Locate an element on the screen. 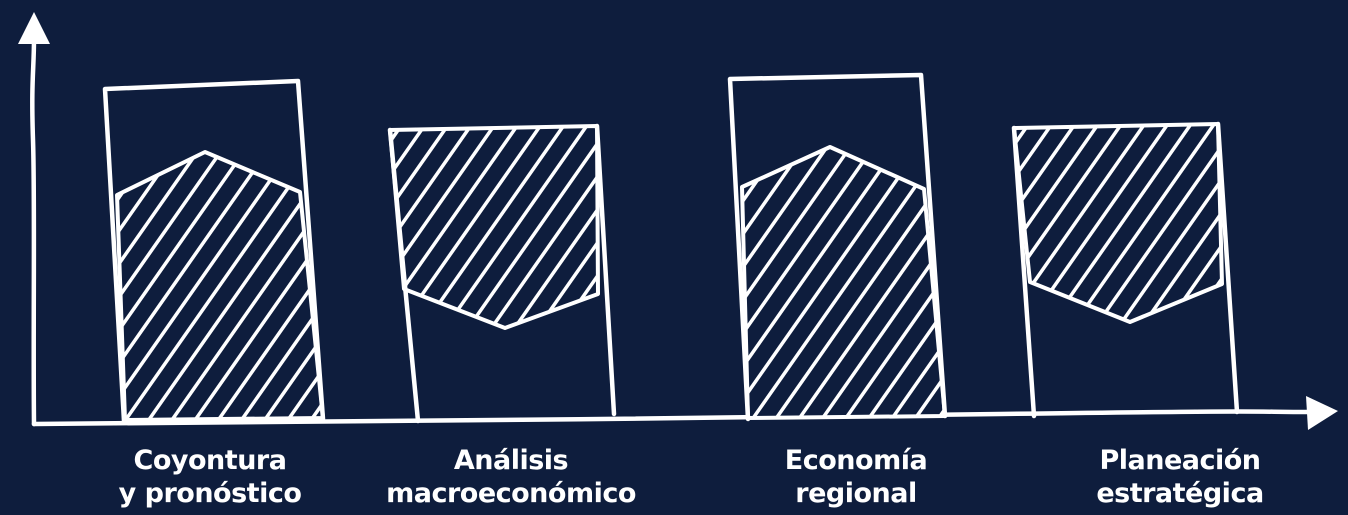 The width and height of the screenshot is (1348, 515). column-economia-fill is located at coordinates (843, 282).